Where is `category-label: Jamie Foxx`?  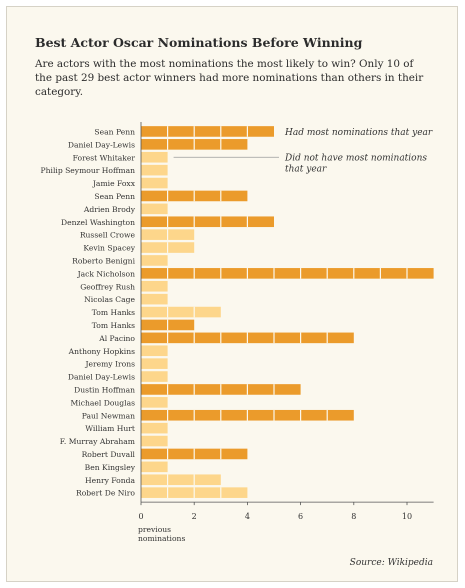
category-label: Jamie Foxx is located at coordinates (114, 183).